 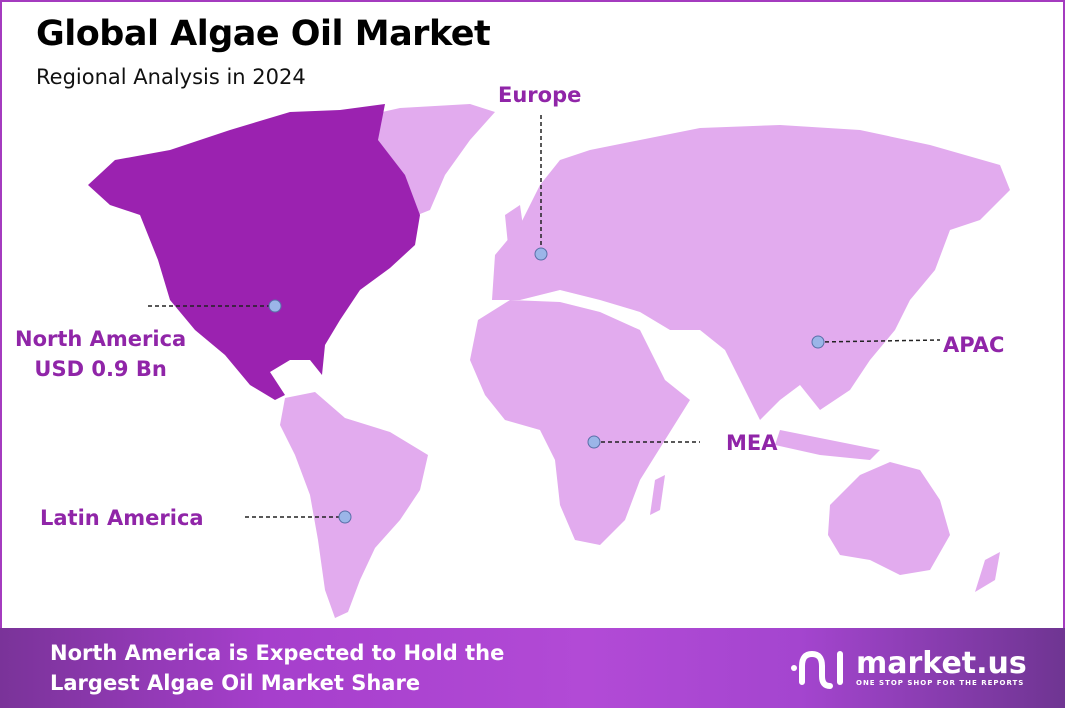 What do you see at coordinates (515, 225) in the screenshot?
I see `uk` at bounding box center [515, 225].